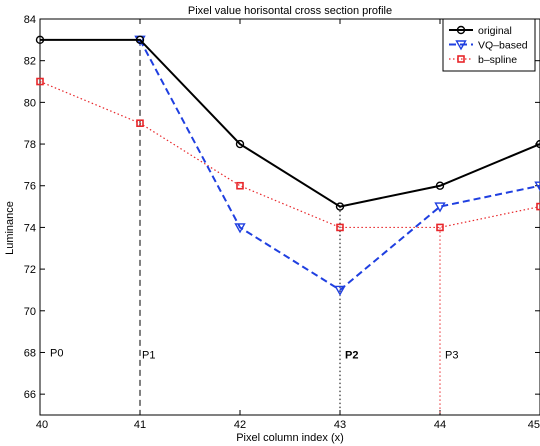 This screenshot has width=540, height=446. I want to click on y-tick-label: 66, so click(30, 395).